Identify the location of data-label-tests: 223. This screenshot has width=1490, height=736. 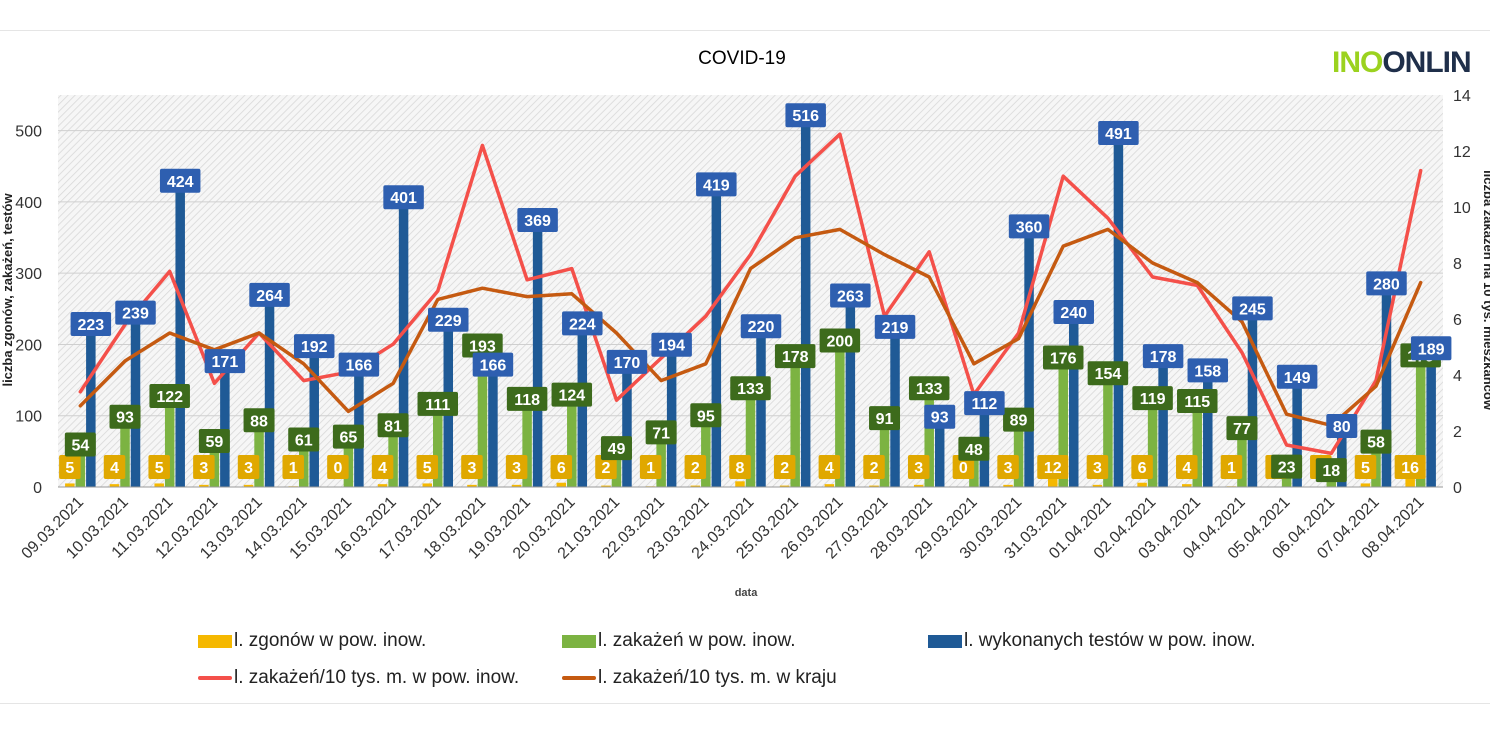
(90, 325).